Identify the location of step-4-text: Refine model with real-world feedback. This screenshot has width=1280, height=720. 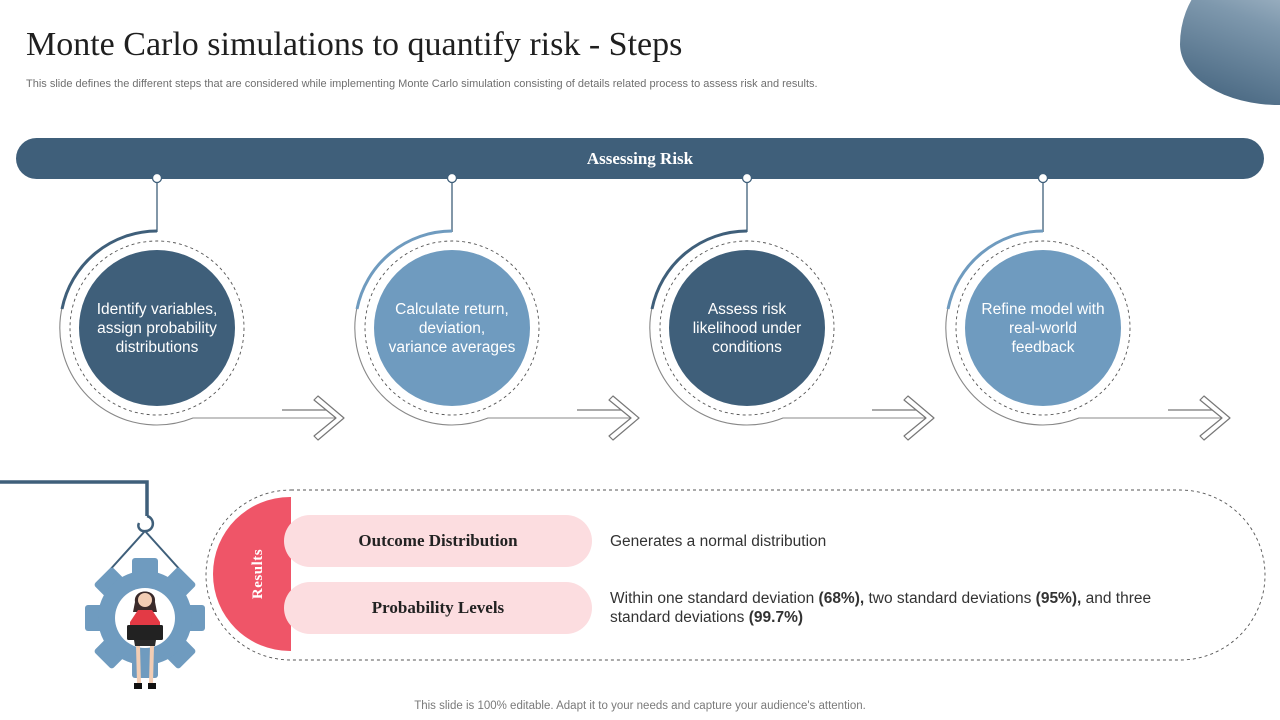
(1043, 328).